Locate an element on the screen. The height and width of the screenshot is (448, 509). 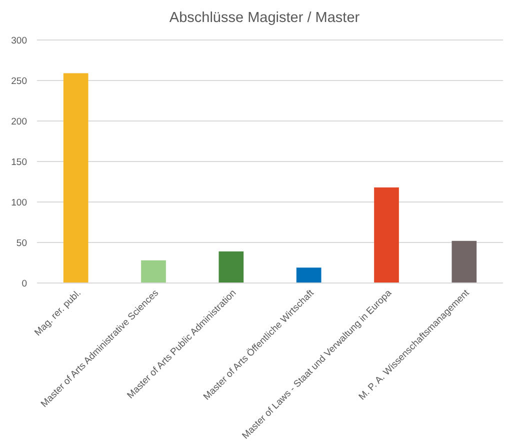
y-tick-label: 0 is located at coordinates (24, 284).